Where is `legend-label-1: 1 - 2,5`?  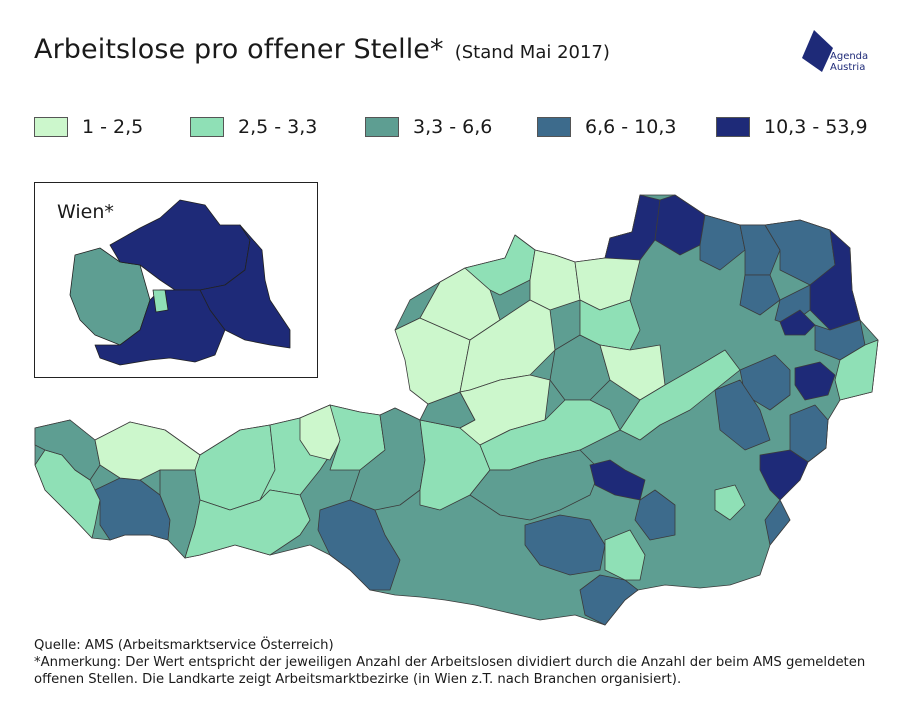
legend-label-1: 1 - 2,5 is located at coordinates (113, 127).